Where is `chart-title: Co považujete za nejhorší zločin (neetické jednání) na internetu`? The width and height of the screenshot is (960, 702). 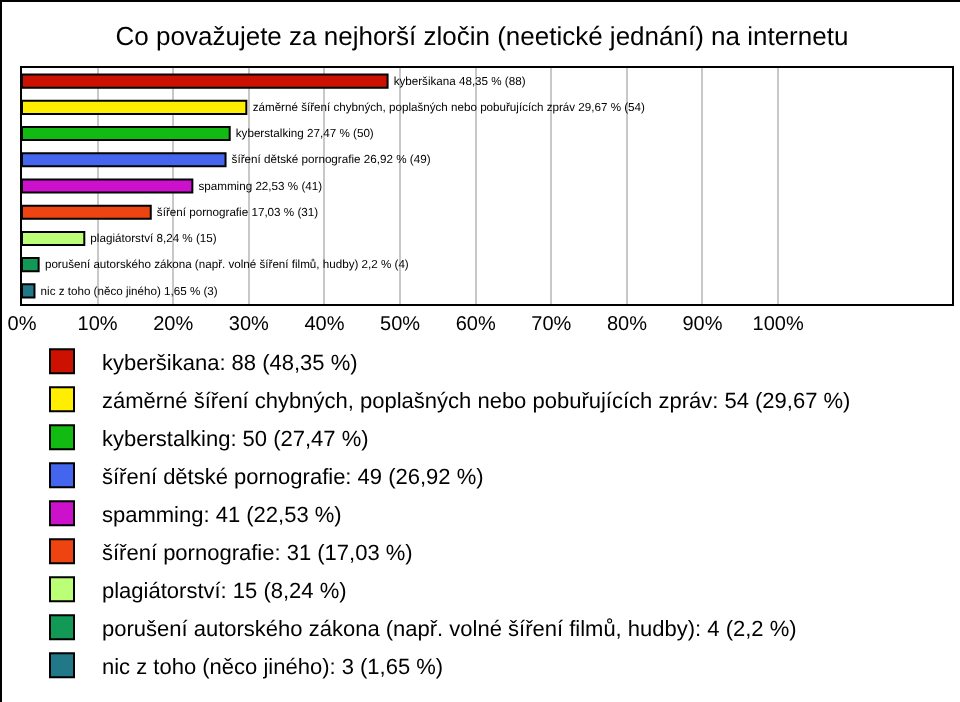
chart-title: Co považujete za nejhorší zločin (neetické jednání) na internetu is located at coordinates (482, 35).